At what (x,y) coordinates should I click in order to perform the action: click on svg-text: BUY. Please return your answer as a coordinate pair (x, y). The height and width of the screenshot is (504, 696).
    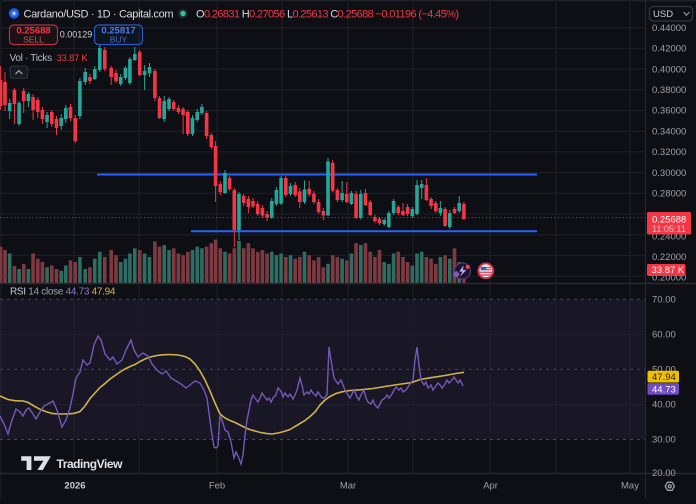
    Looking at the image, I should click on (119, 40).